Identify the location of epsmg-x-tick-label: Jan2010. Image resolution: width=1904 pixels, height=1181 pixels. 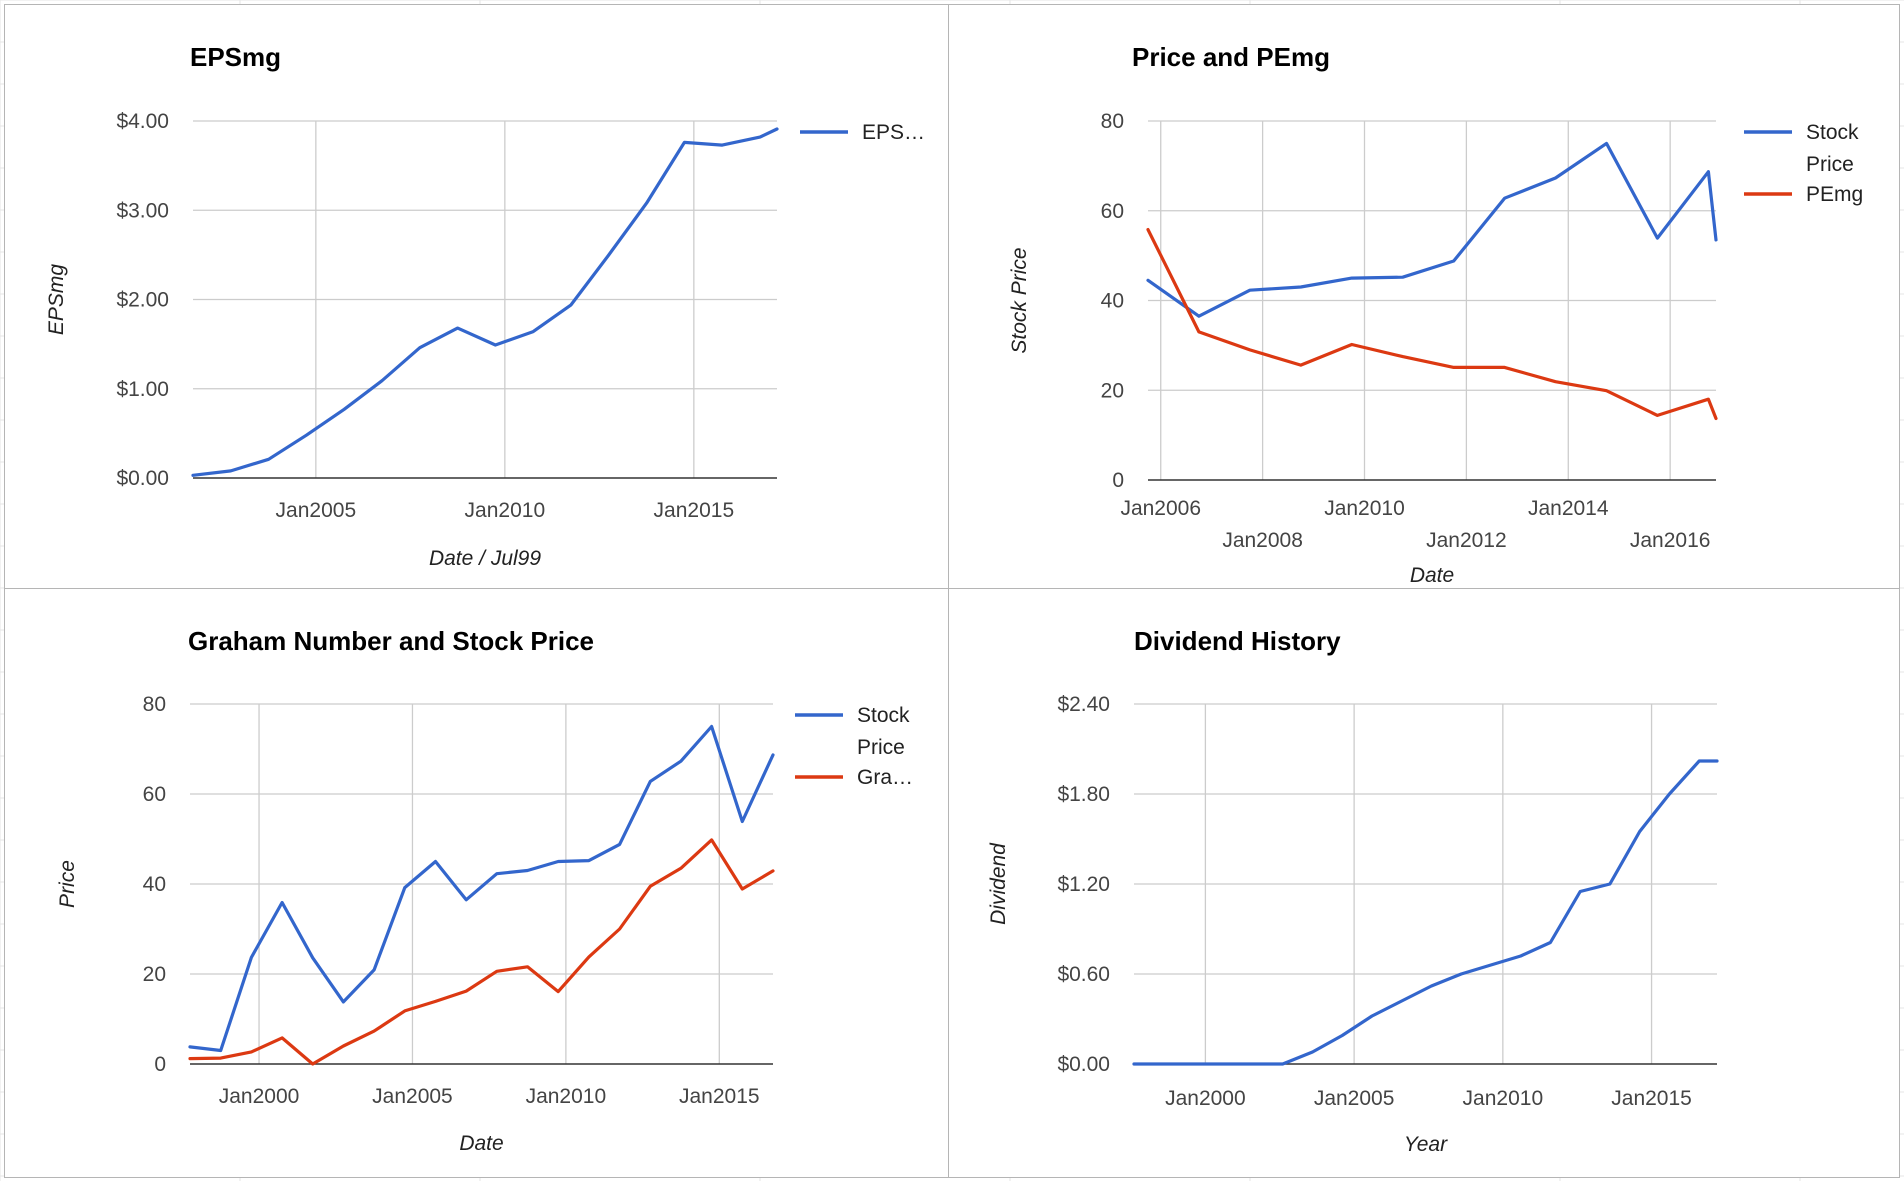
(505, 510).